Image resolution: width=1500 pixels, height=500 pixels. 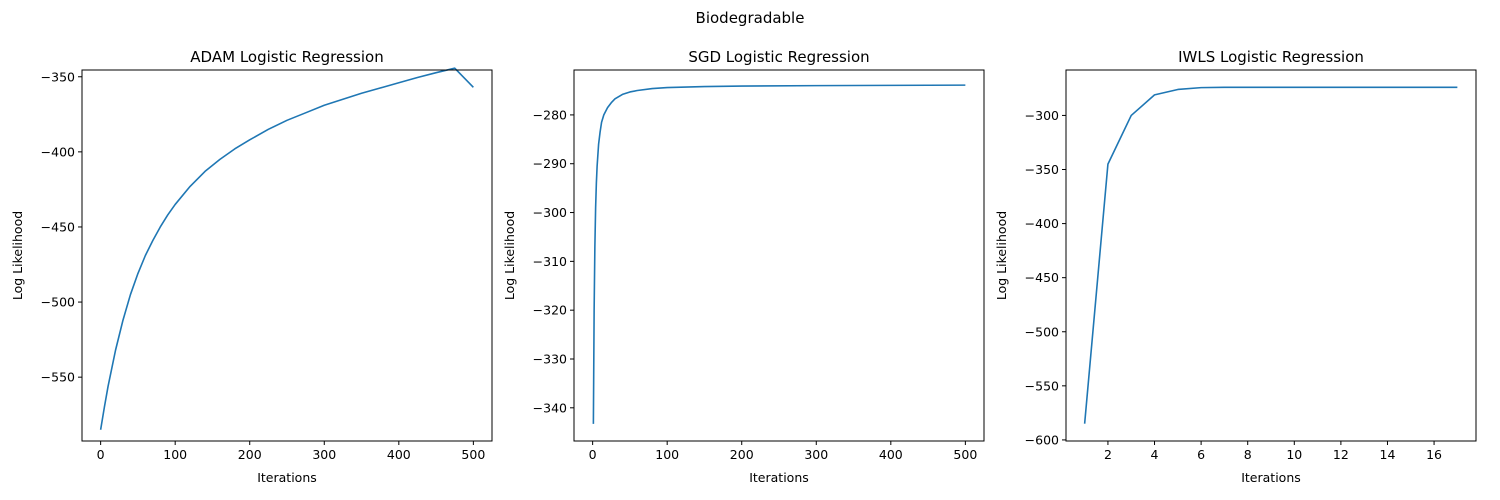 What do you see at coordinates (667, 454) in the screenshot?
I see `sgd-x-tick-label: 100` at bounding box center [667, 454].